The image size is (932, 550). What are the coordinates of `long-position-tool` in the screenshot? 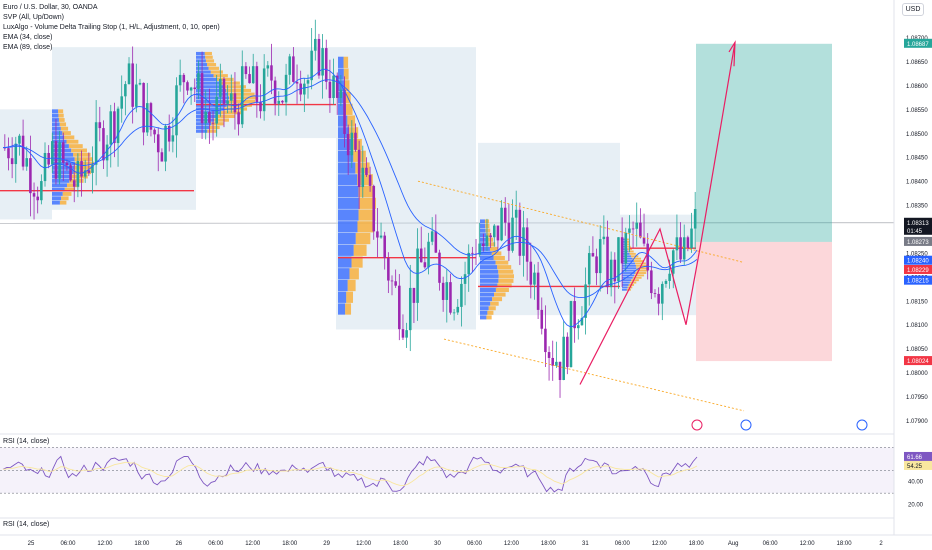 It's located at (764, 202).